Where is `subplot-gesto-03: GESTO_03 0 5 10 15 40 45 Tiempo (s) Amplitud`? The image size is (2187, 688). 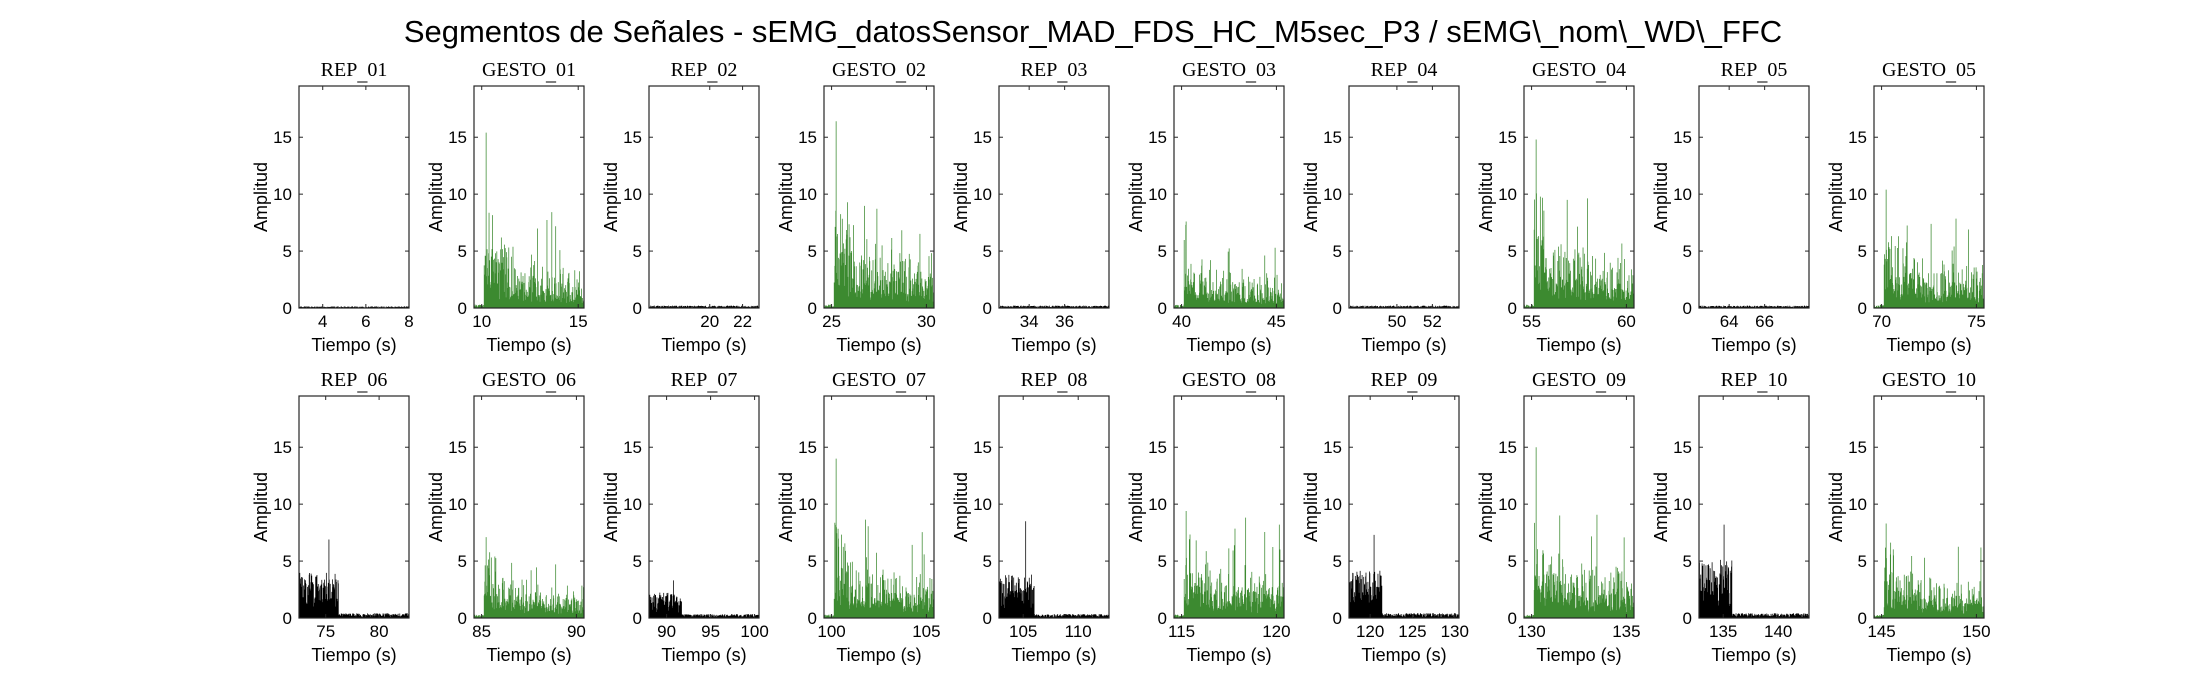 subplot-gesto-03: GESTO_03 0 5 10 15 40 45 Tiempo (s) Amplitud is located at coordinates (1206, 207).